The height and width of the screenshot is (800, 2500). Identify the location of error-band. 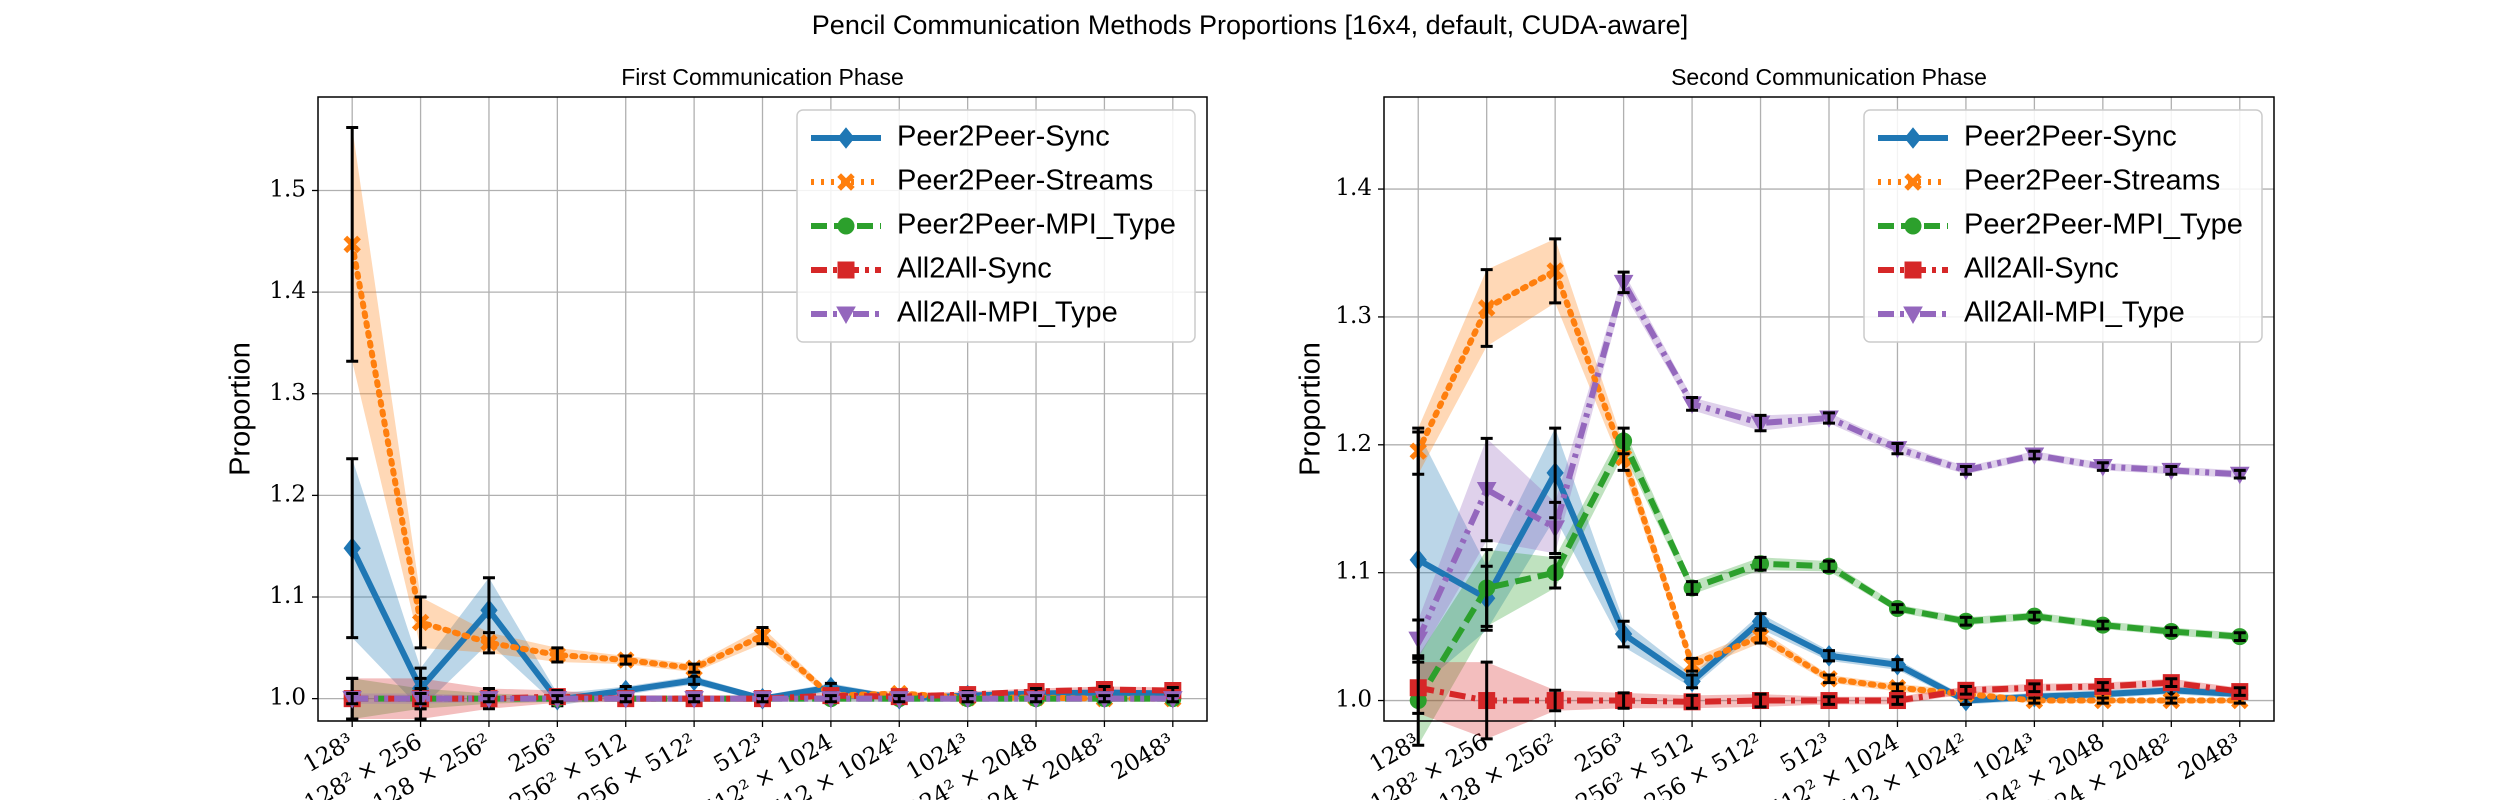
(762, 583).